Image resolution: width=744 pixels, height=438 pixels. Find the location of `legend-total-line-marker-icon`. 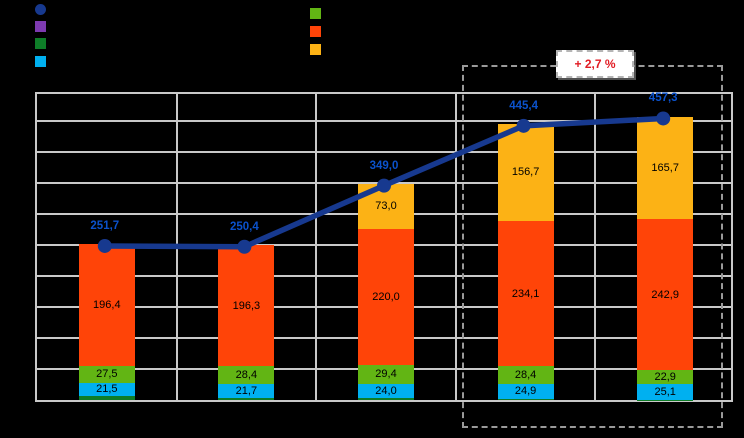

legend-total-line-marker-icon is located at coordinates (40, 9).